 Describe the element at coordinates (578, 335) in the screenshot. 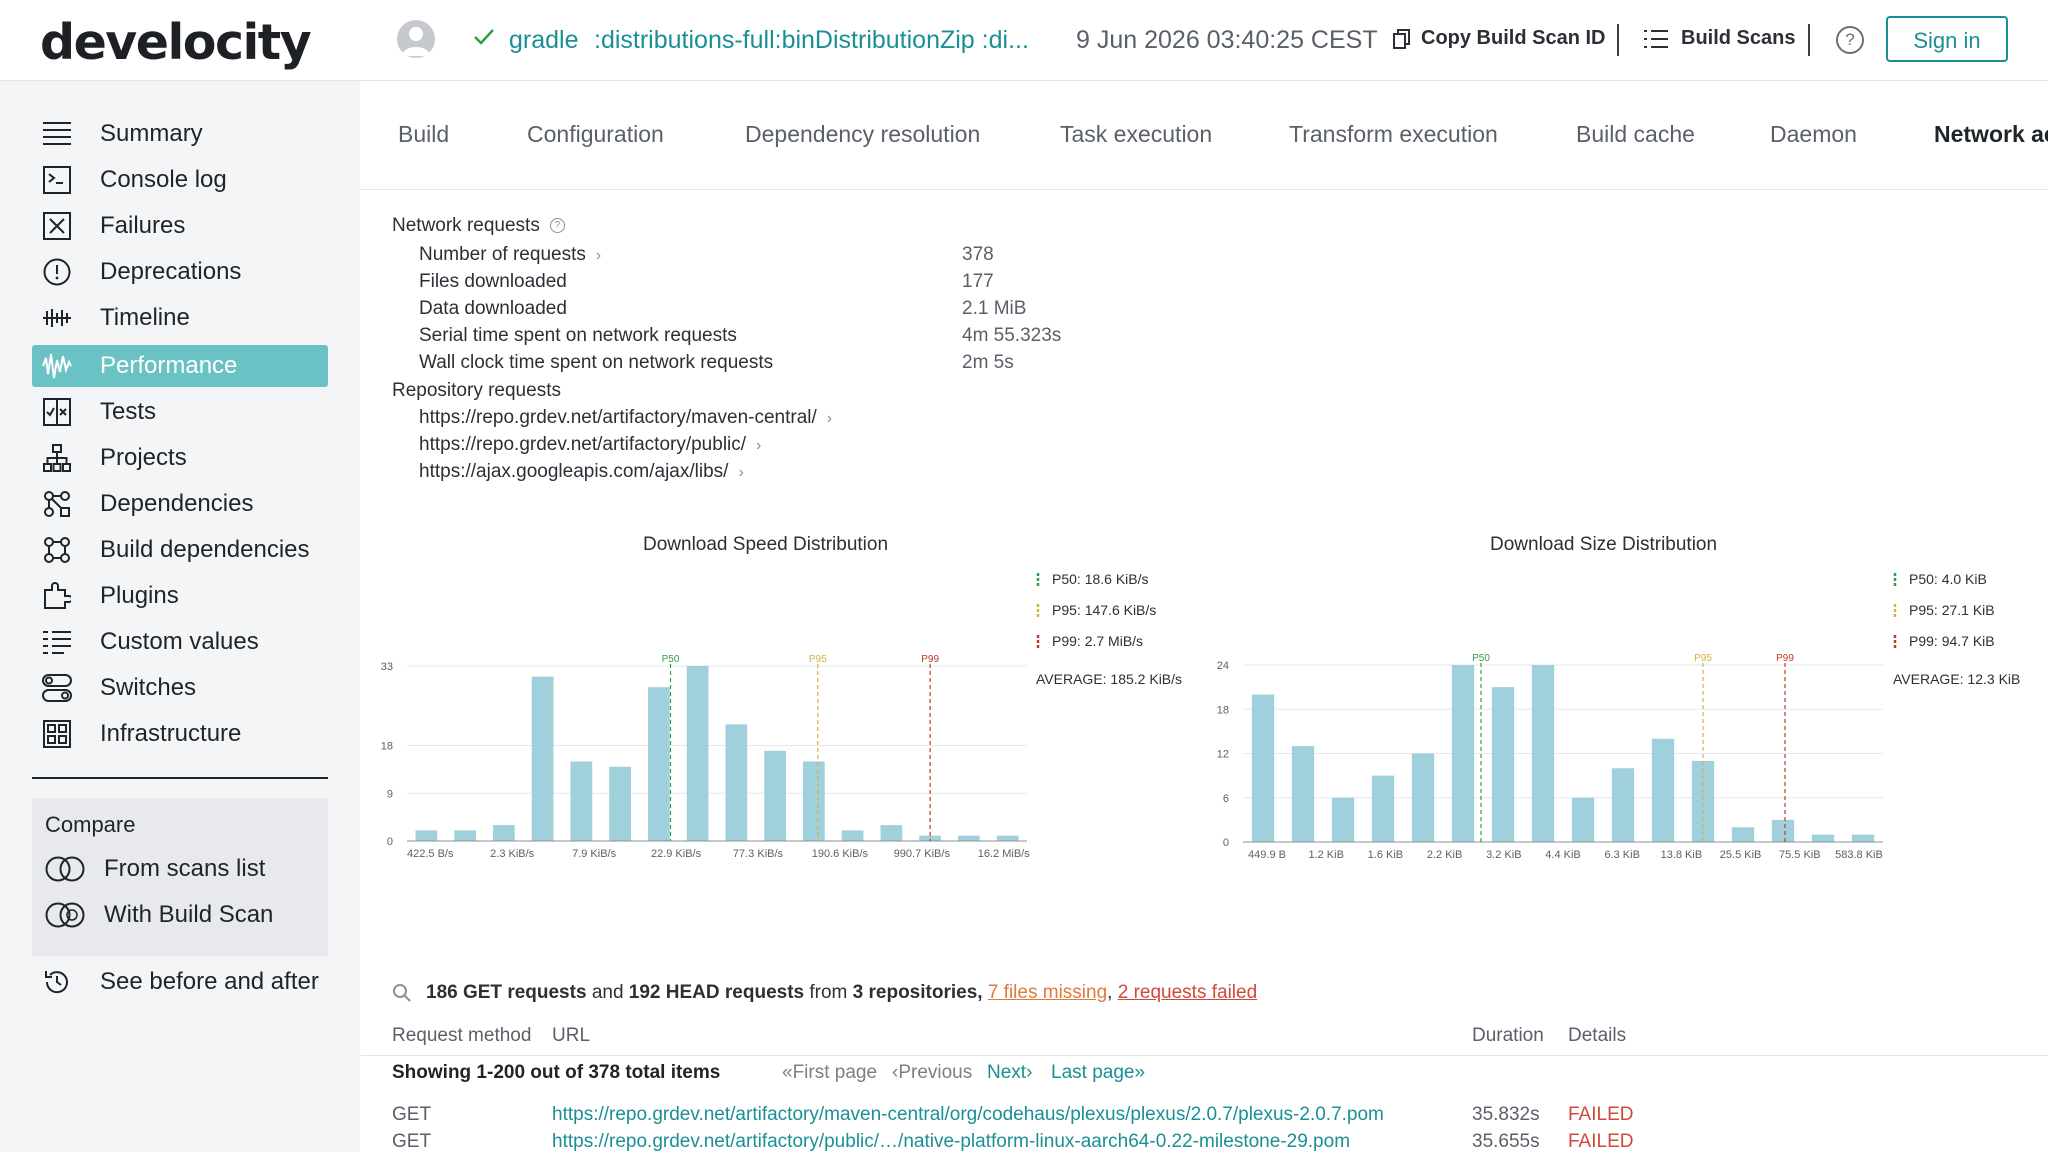

I see `row-label: Serial time spent on network requests` at that location.